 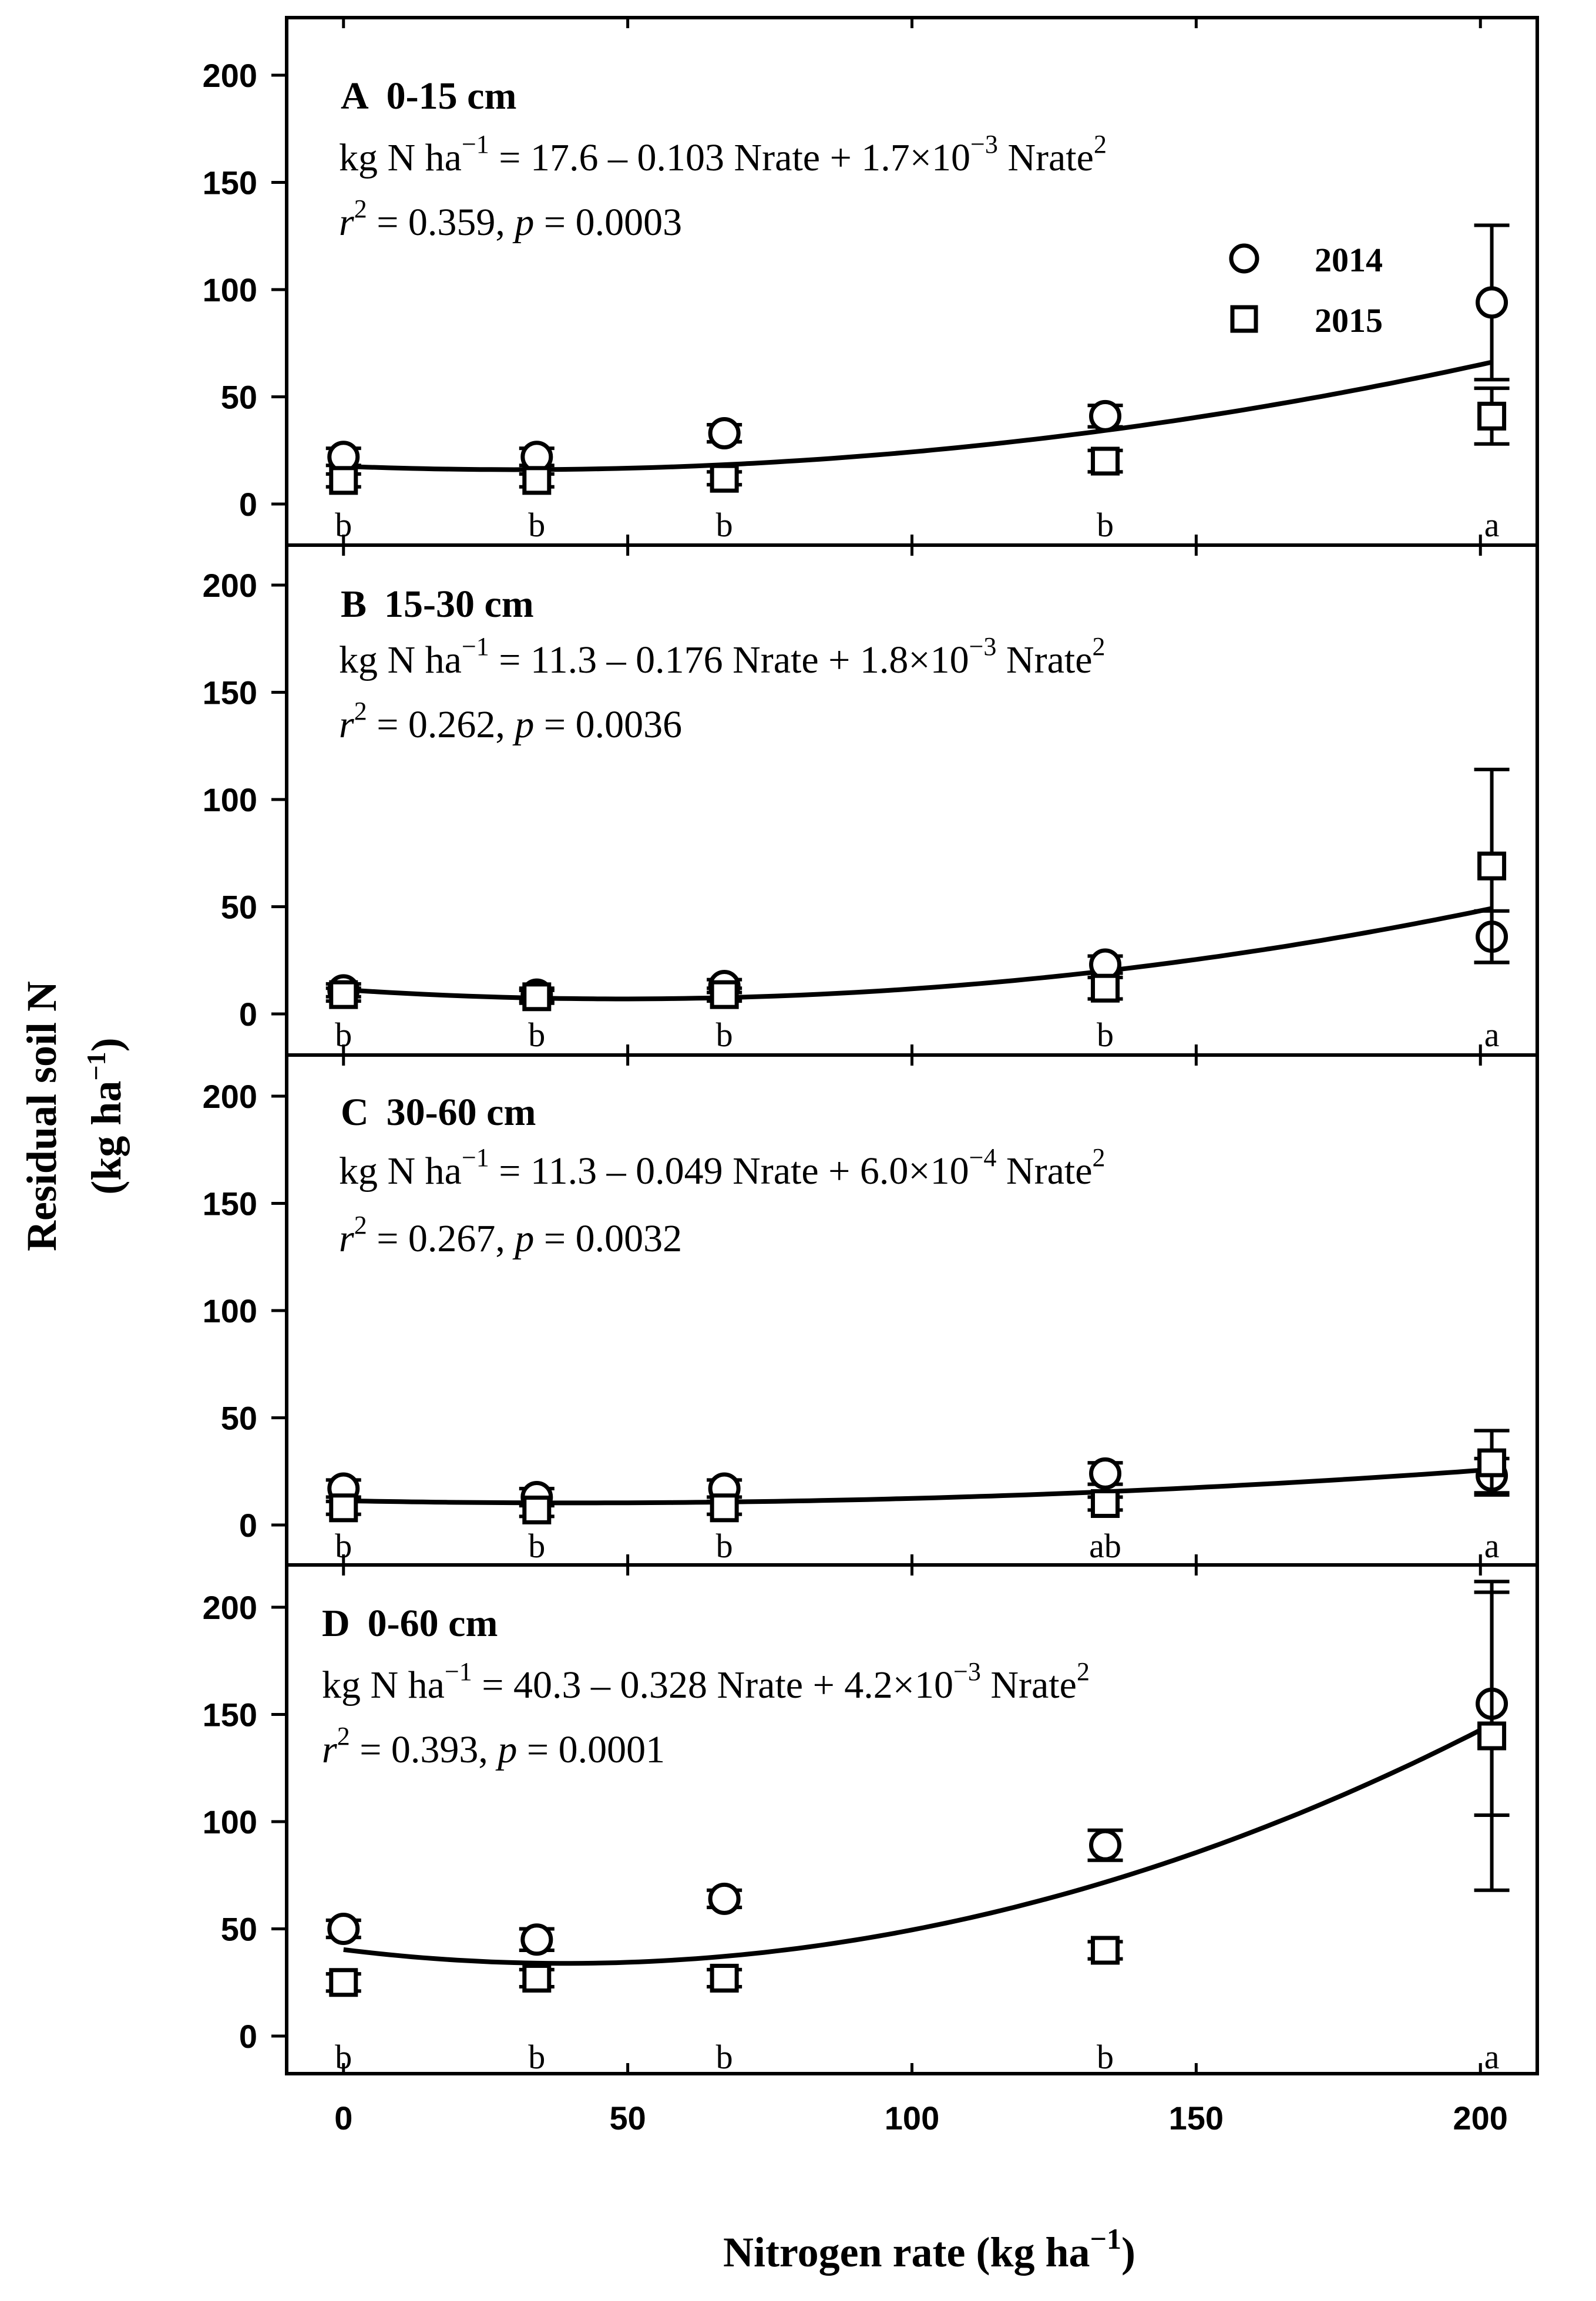 I want to click on legend-2015-marker, so click(x=1244, y=319).